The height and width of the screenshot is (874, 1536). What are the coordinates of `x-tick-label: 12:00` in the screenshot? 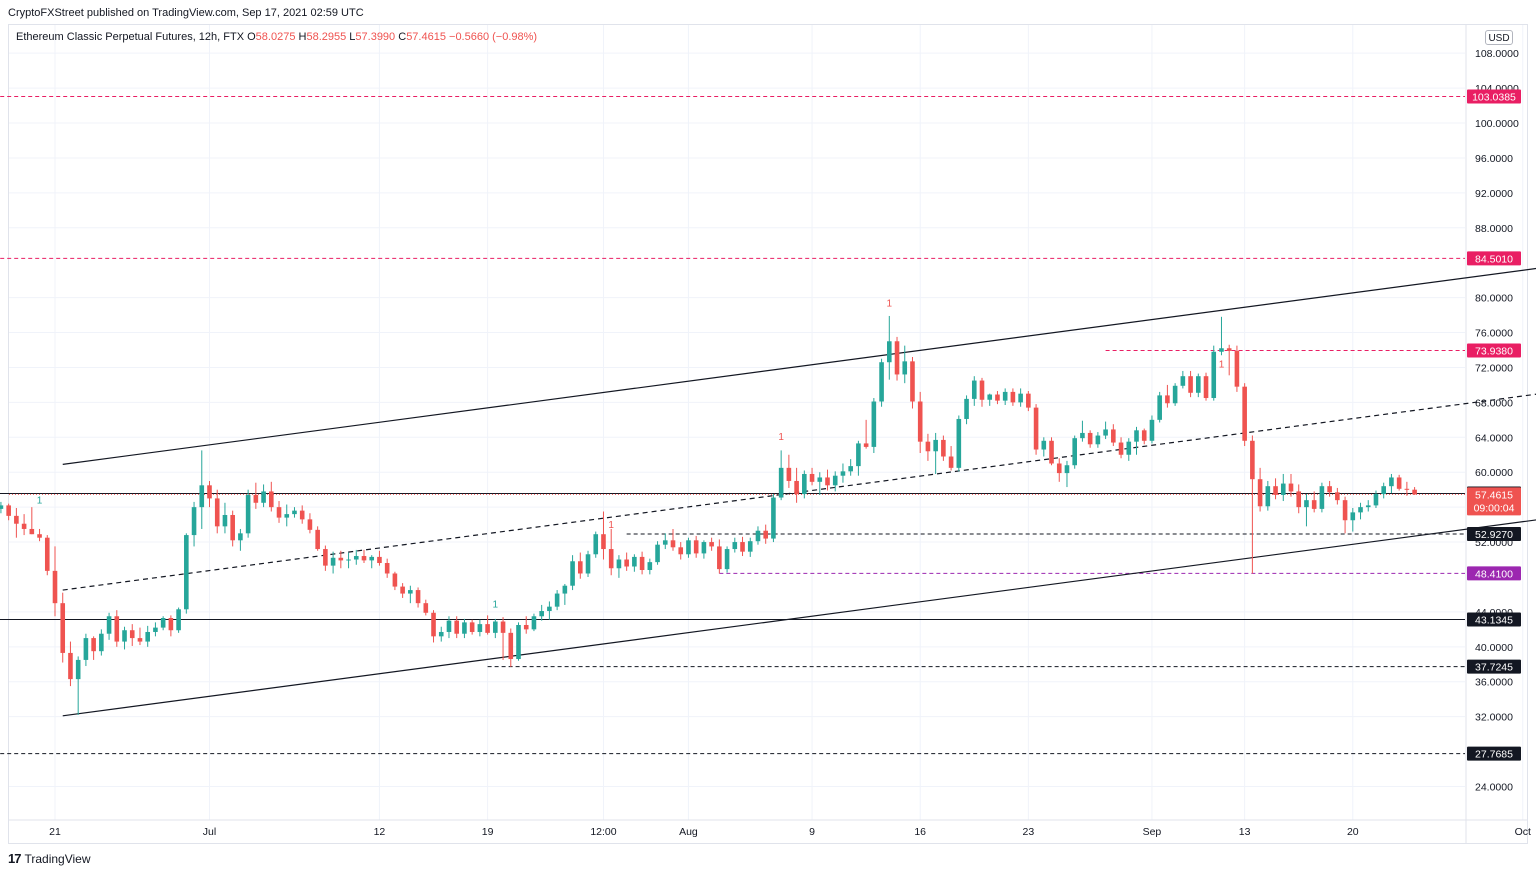 It's located at (603, 832).